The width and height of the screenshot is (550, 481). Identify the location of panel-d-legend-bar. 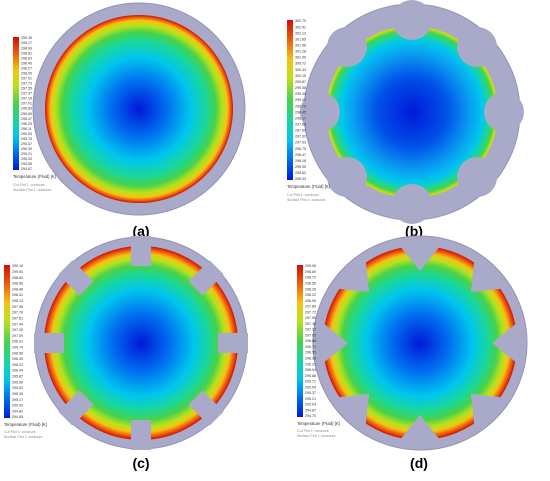
(300, 341).